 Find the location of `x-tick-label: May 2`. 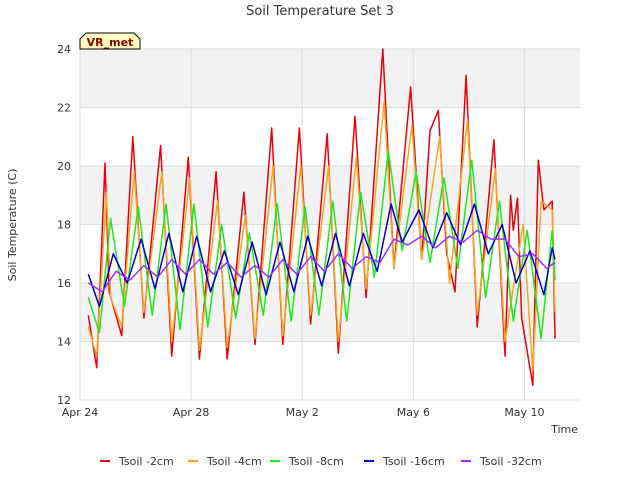

x-tick-label: May 2 is located at coordinates (302, 412).